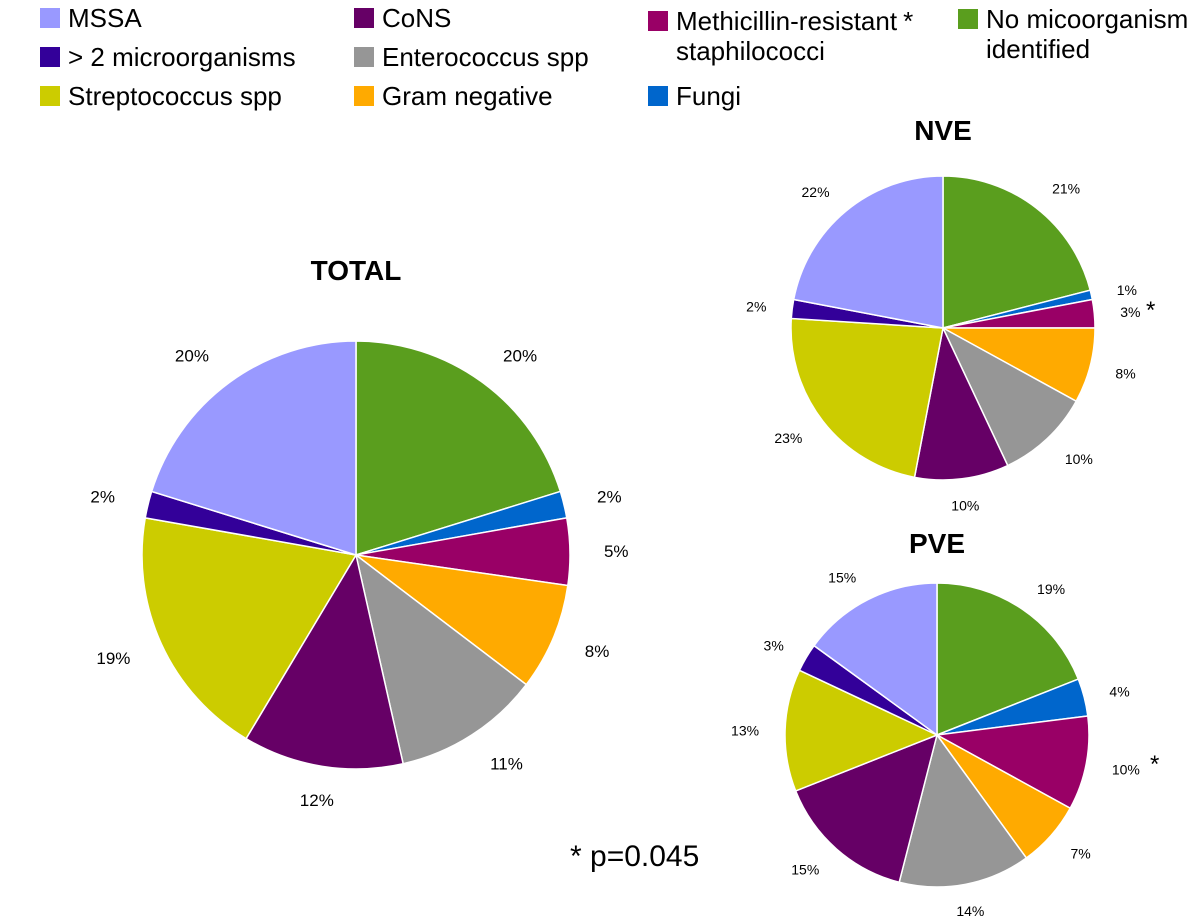 This screenshot has width=1200, height=924. Describe the element at coordinates (616, 551) in the screenshot. I see `slice-label: 5%` at that location.